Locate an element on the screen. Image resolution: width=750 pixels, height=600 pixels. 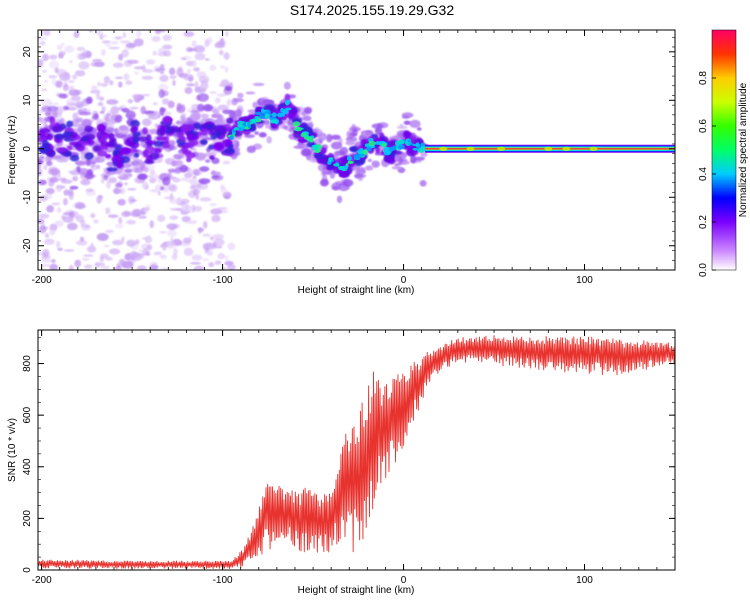
colorbar-ticks: 0.0 0.2 0.4 0.6 0.8 is located at coordinates (707, 174).